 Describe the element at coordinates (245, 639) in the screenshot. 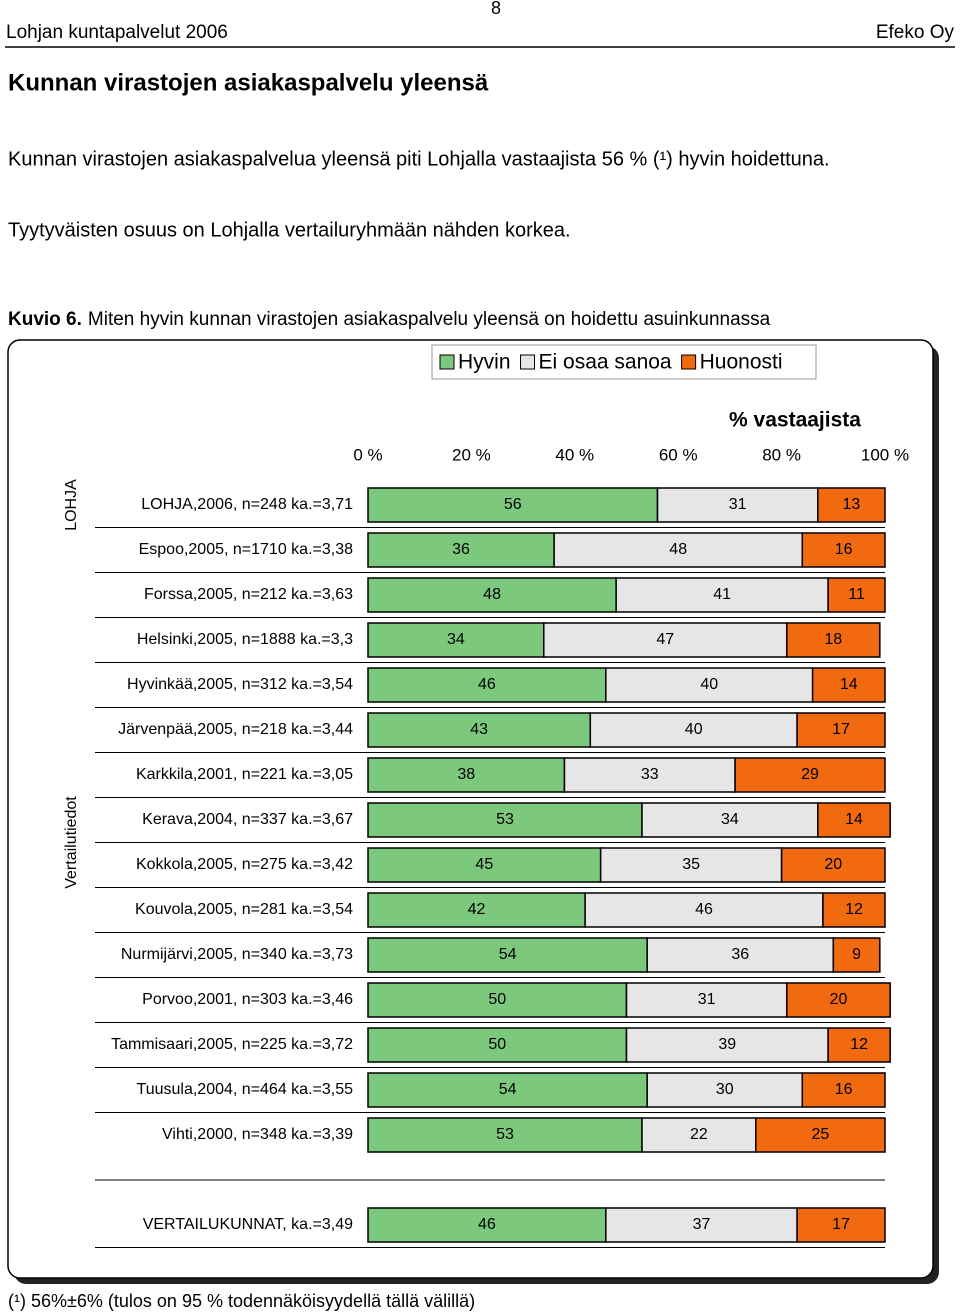

I see `category-label: Helsinki,2005, n=1888 ka.=3,3` at that location.